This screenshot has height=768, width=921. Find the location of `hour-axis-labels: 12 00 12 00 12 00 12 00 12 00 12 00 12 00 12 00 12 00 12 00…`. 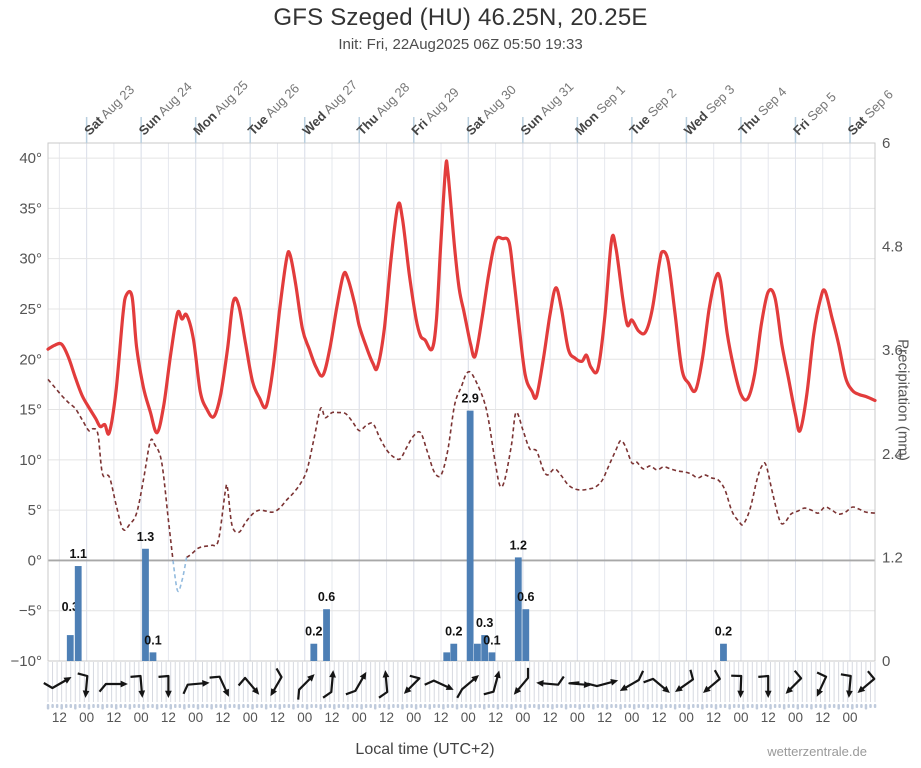

hour-axis-labels: 12 00 12 00 12 00 12 00 12 00 12 00 12 00 12 00 12 00 12 00… is located at coordinates (455, 717).